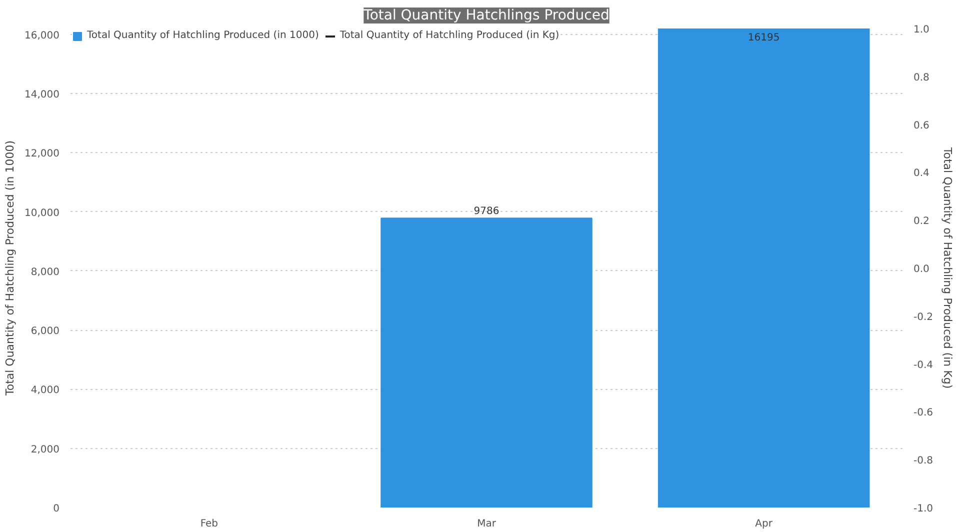 The width and height of the screenshot is (957, 532). What do you see at coordinates (203, 35) in the screenshot?
I see `legend-label: Total Quantity of Hatchling Produced (in 1000)` at bounding box center [203, 35].